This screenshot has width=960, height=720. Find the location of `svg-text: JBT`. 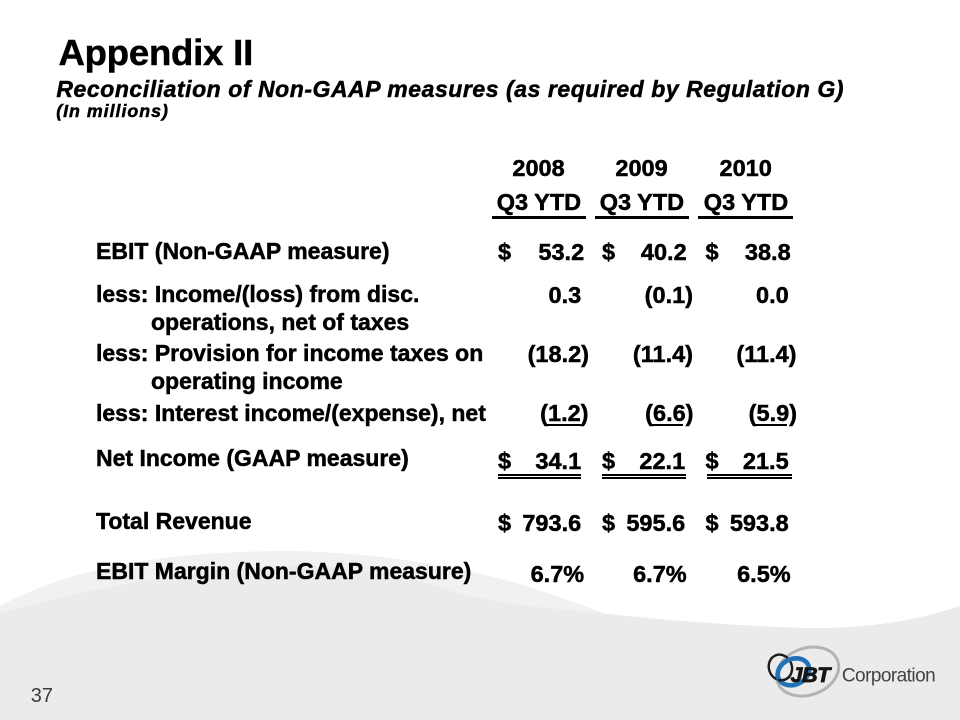

svg-text: JBT is located at coordinates (812, 674).